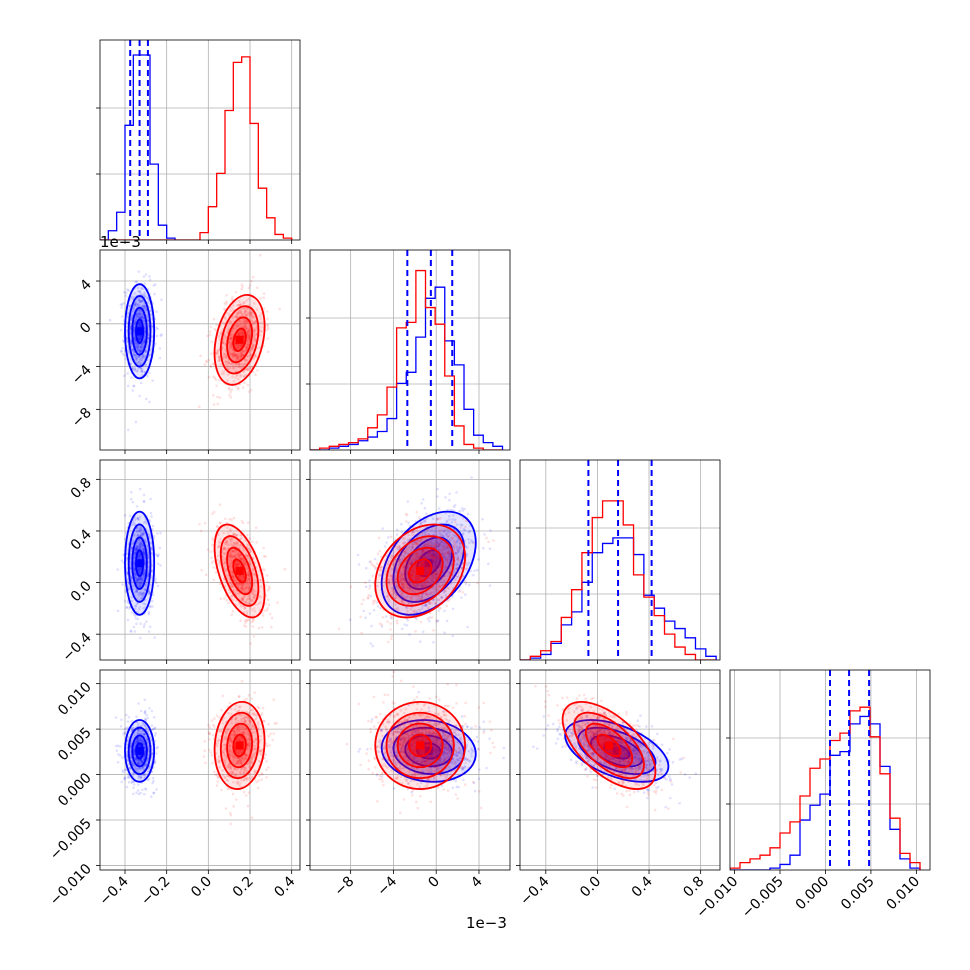 This screenshot has width=970, height=970. Describe the element at coordinates (81, 488) in the screenshot. I see `tick-label-y: 0.8` at that location.